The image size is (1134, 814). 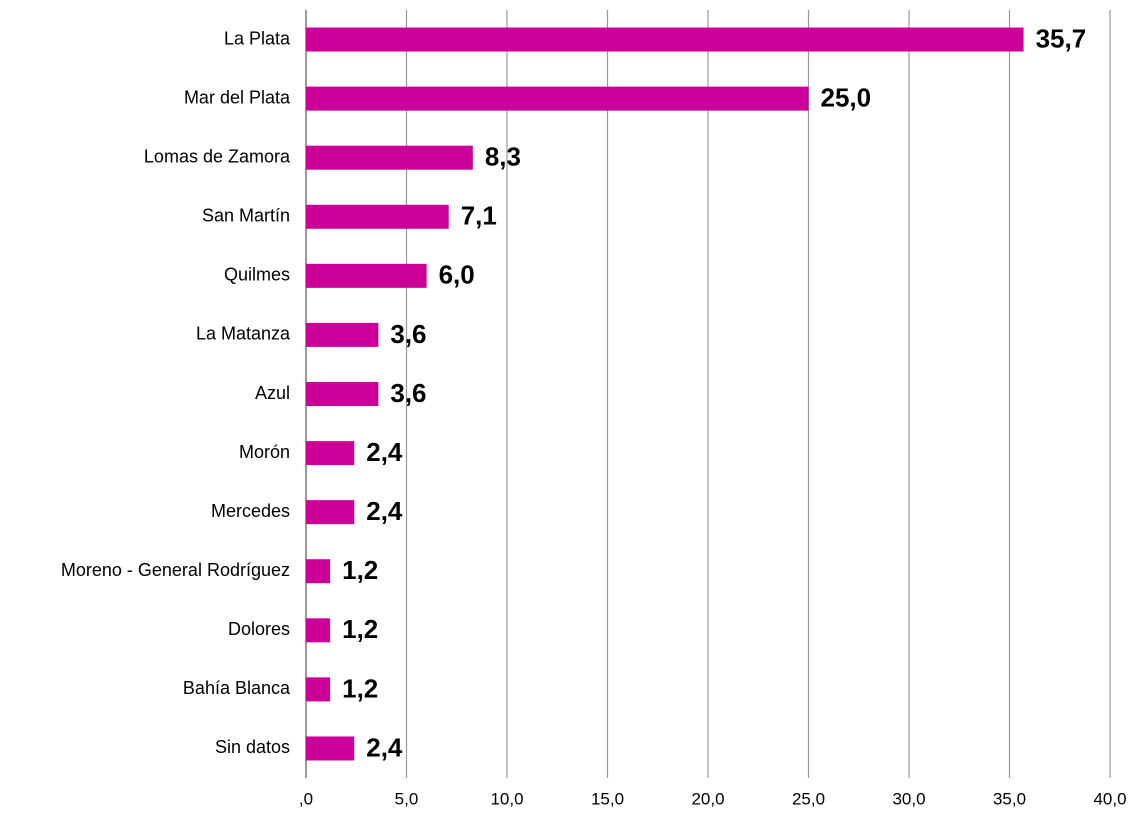 What do you see at coordinates (506, 798) in the screenshot?
I see `x-tick-label: 10,0` at bounding box center [506, 798].